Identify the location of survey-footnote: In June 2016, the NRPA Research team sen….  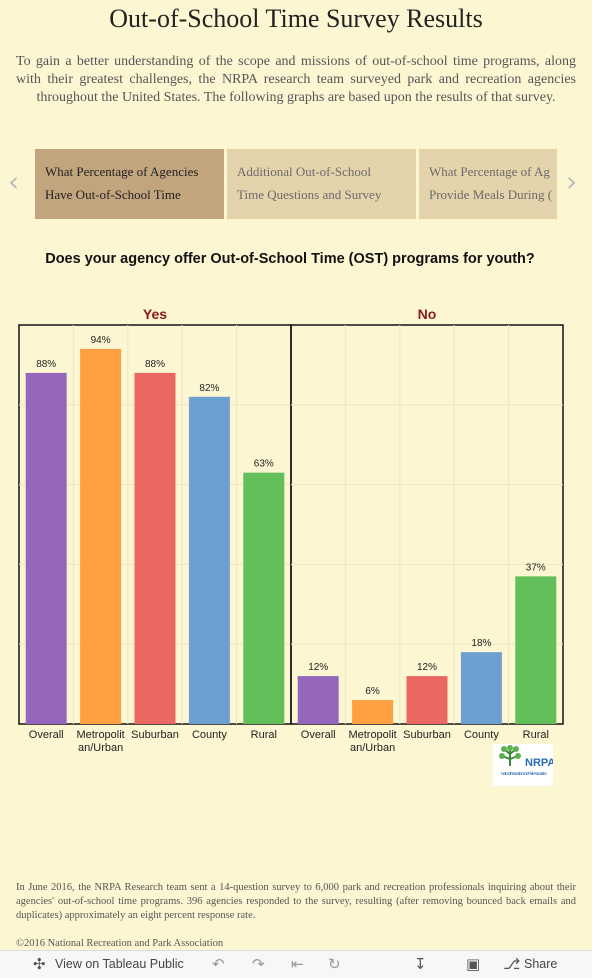
(296, 901).